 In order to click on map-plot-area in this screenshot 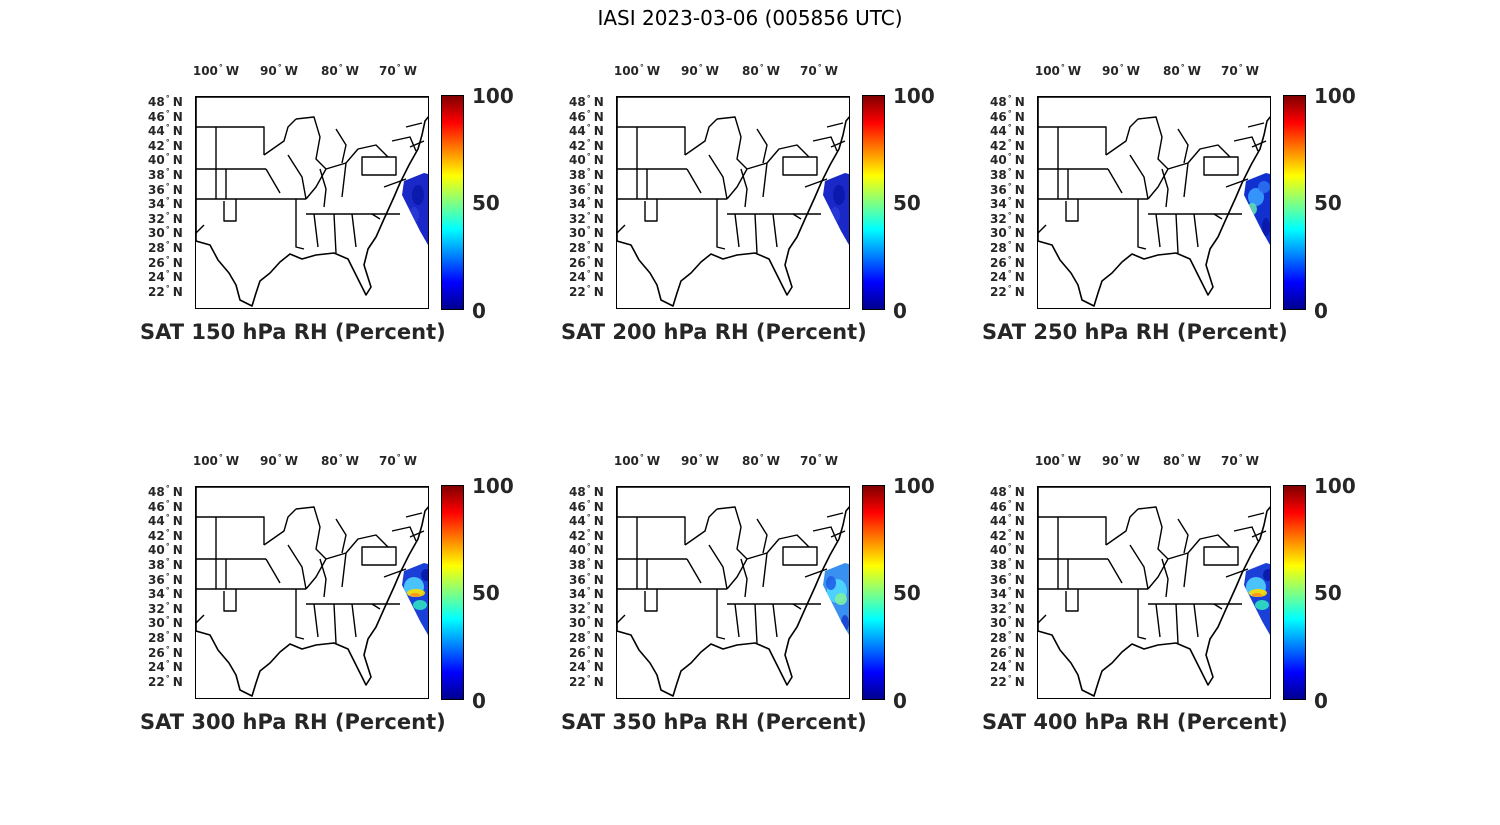, I will do `click(312, 592)`.